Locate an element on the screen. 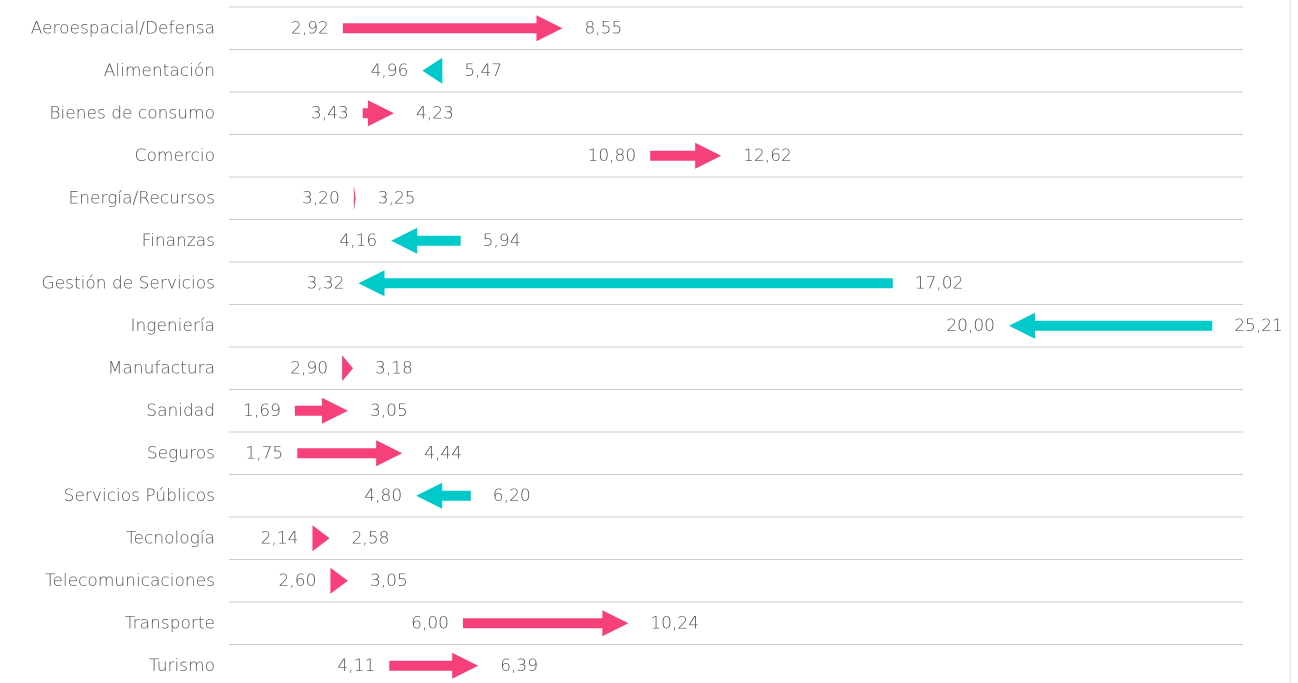  value-label: 4,44 is located at coordinates (443, 453).